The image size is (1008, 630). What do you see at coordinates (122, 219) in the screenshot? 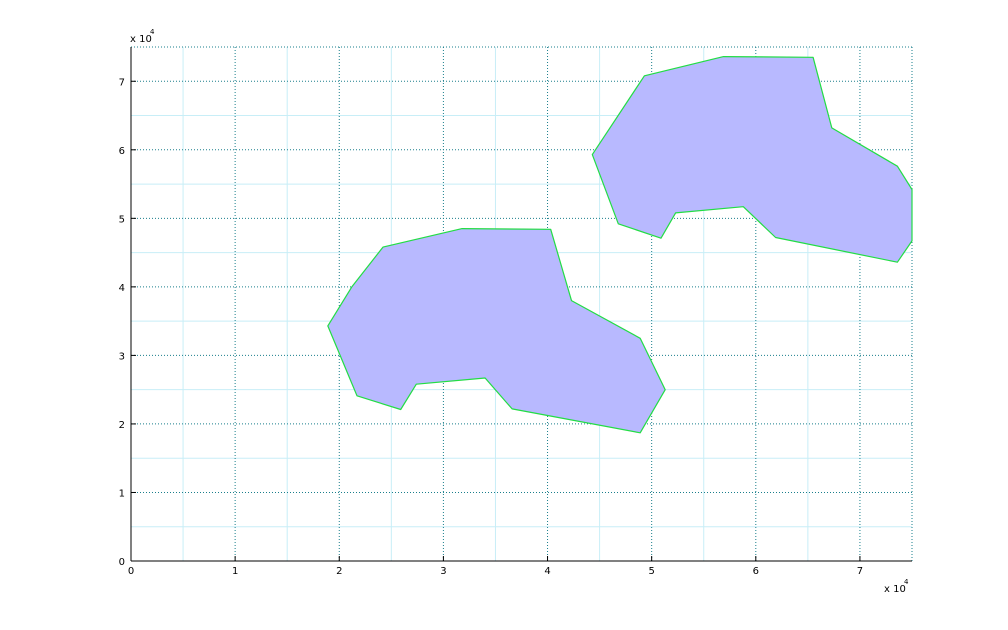
I see `y-tick-label: 5` at bounding box center [122, 219].